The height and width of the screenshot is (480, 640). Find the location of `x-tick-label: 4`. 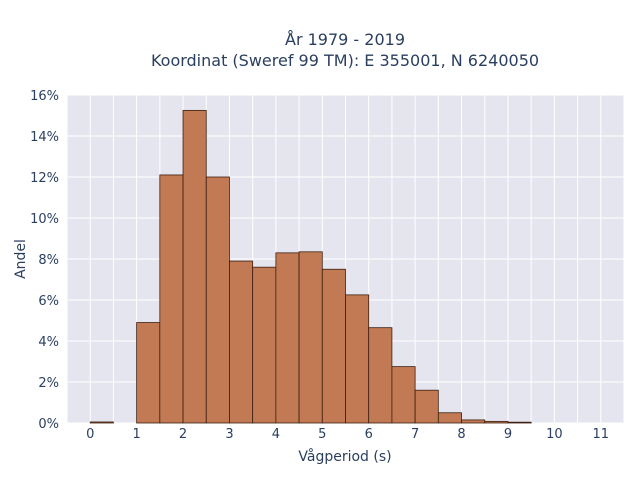

x-tick-label: 4 is located at coordinates (276, 434).